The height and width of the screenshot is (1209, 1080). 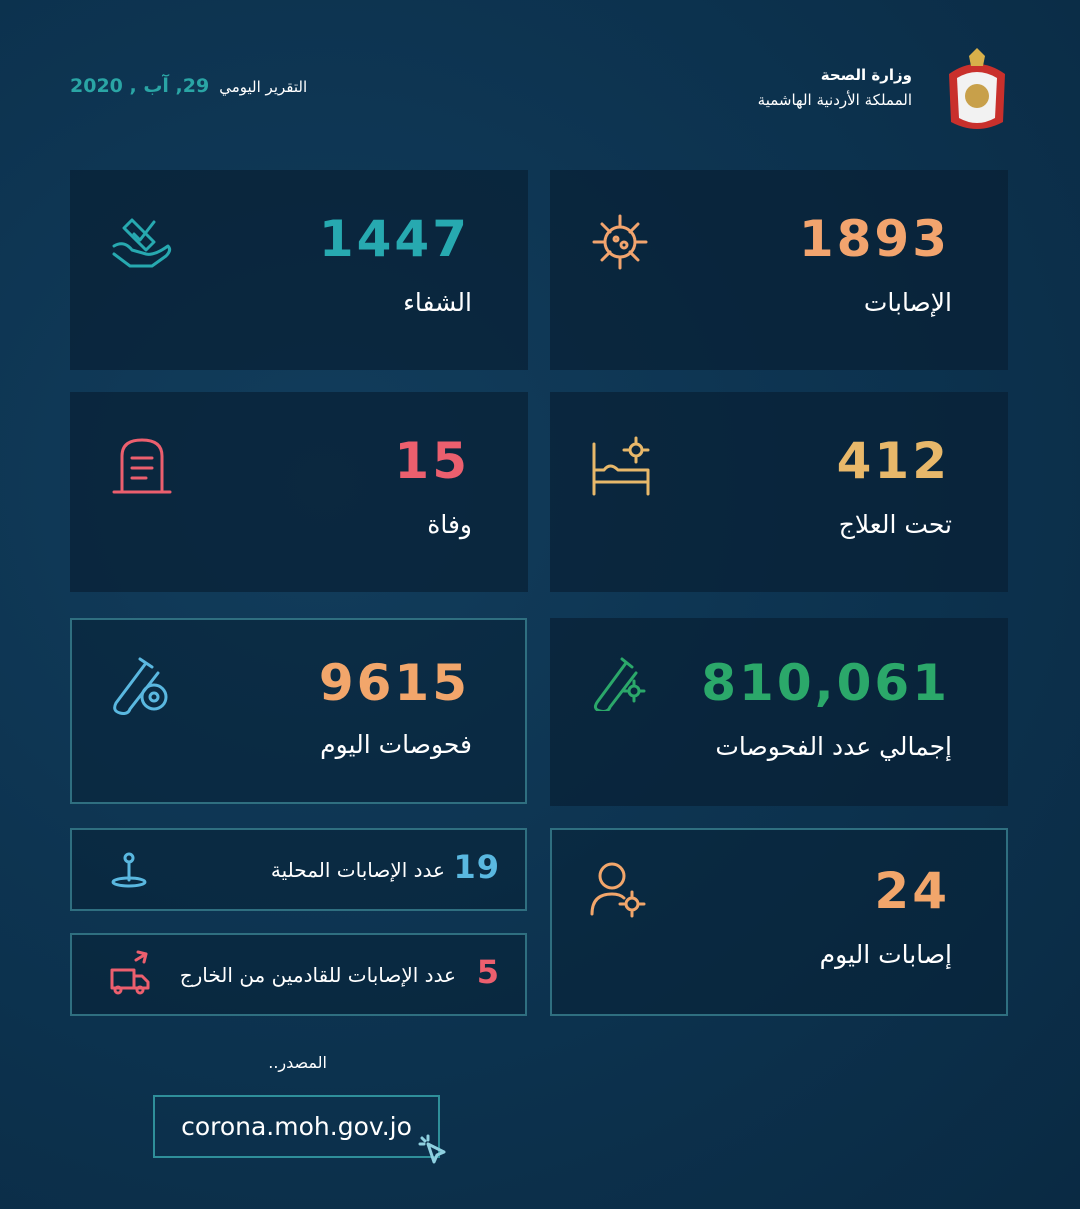 I want to click on local-cases-label: عدد الإصابات المحلية, so click(x=357, y=870).